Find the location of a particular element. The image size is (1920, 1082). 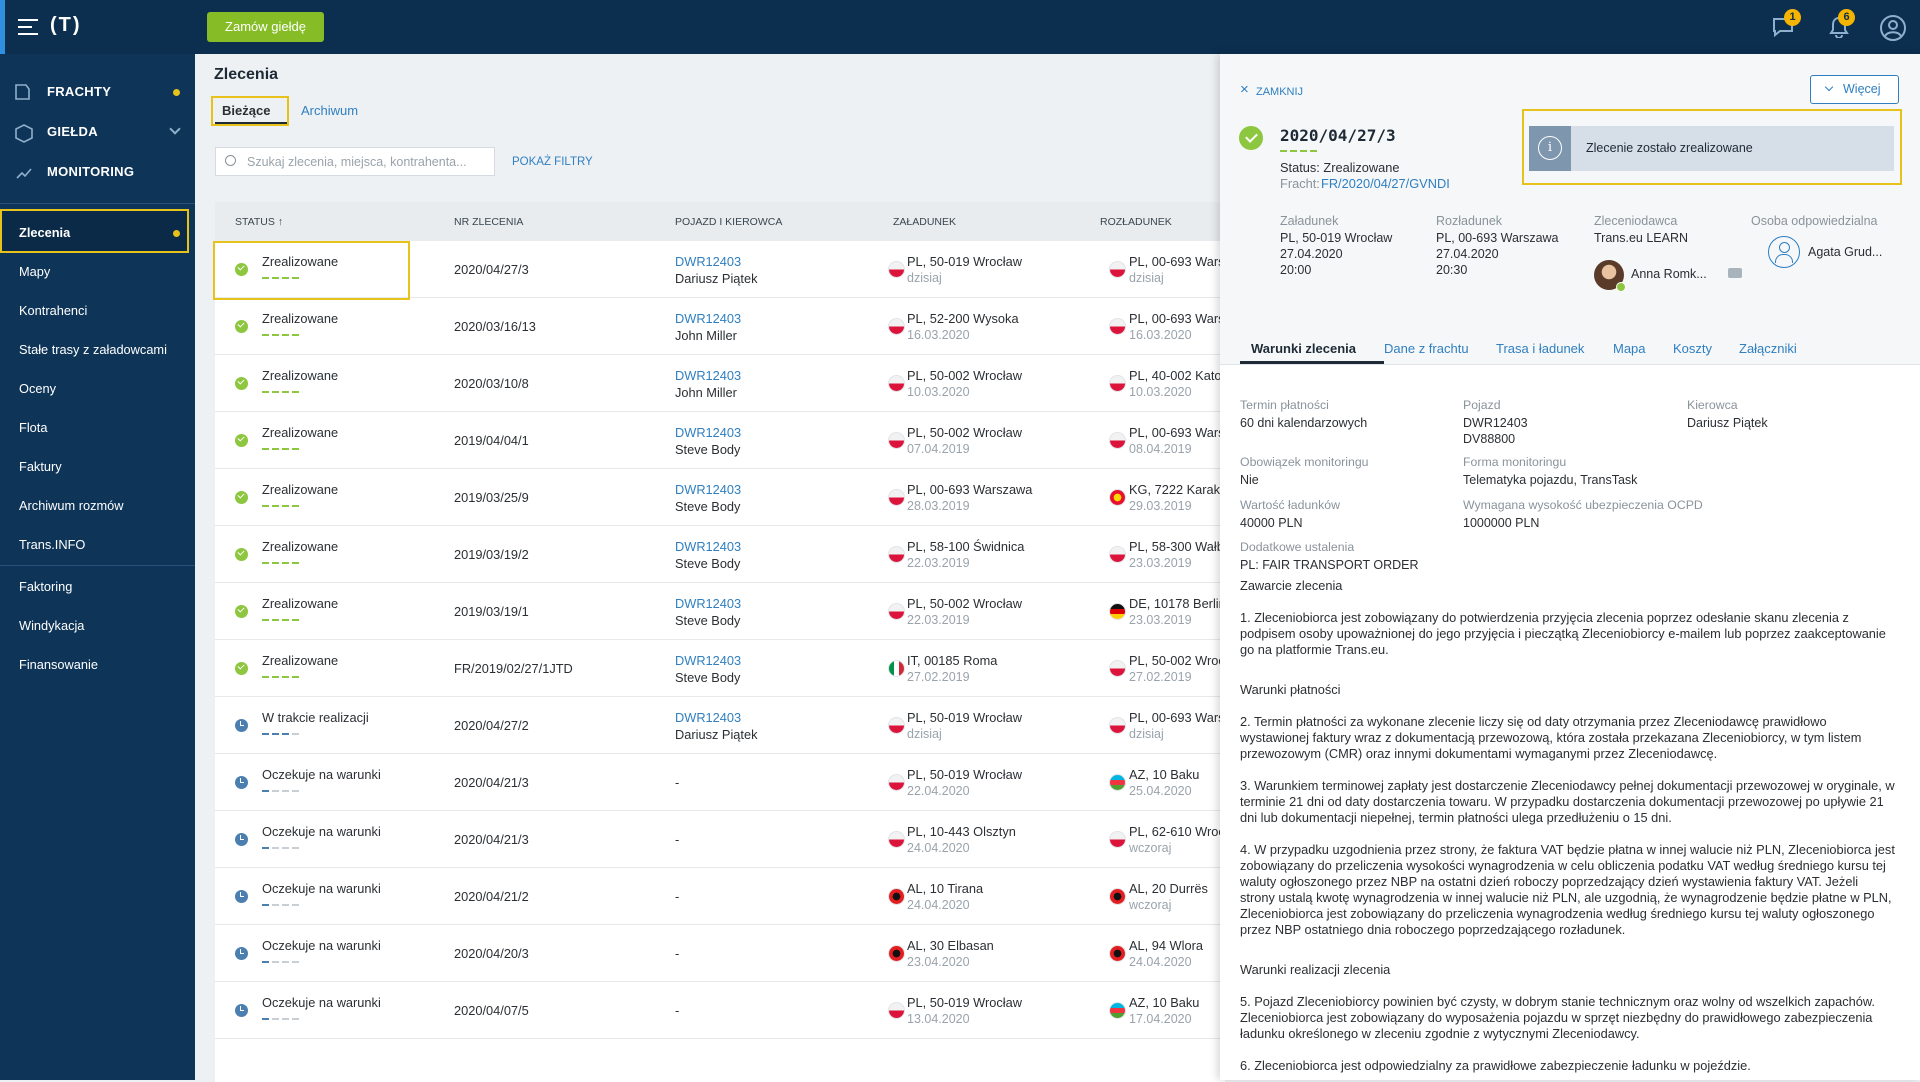

nav-item: Finansowanie is located at coordinates (58, 664).